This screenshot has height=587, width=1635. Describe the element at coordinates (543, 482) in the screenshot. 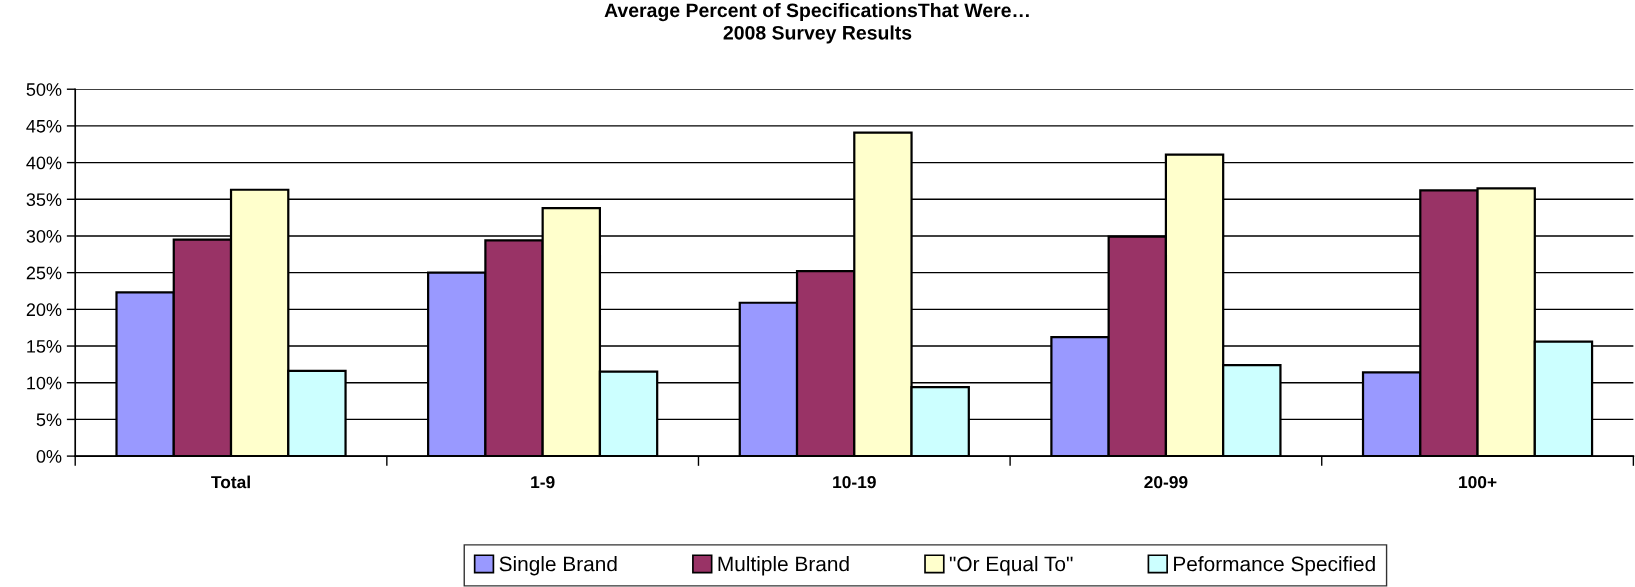

I see `x-tick-label: 1-9` at that location.